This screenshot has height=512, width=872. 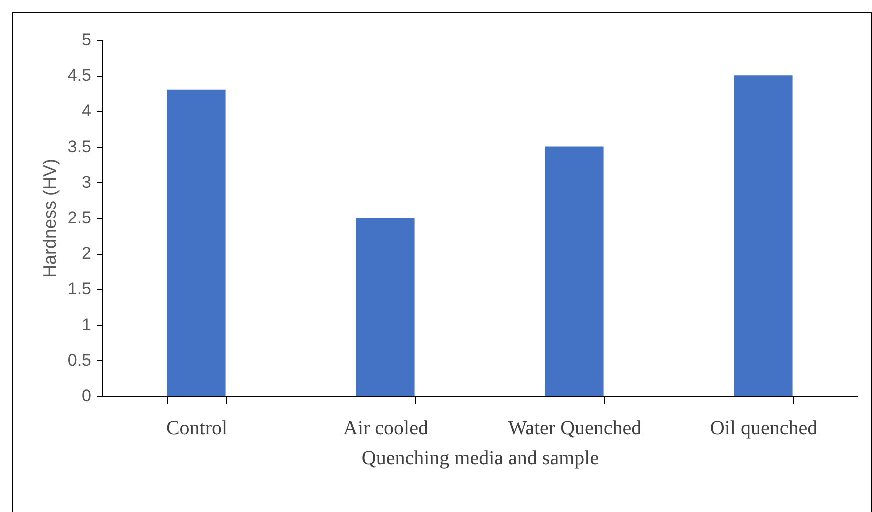 What do you see at coordinates (87, 182) in the screenshot?
I see `y-tick-label: 3` at bounding box center [87, 182].